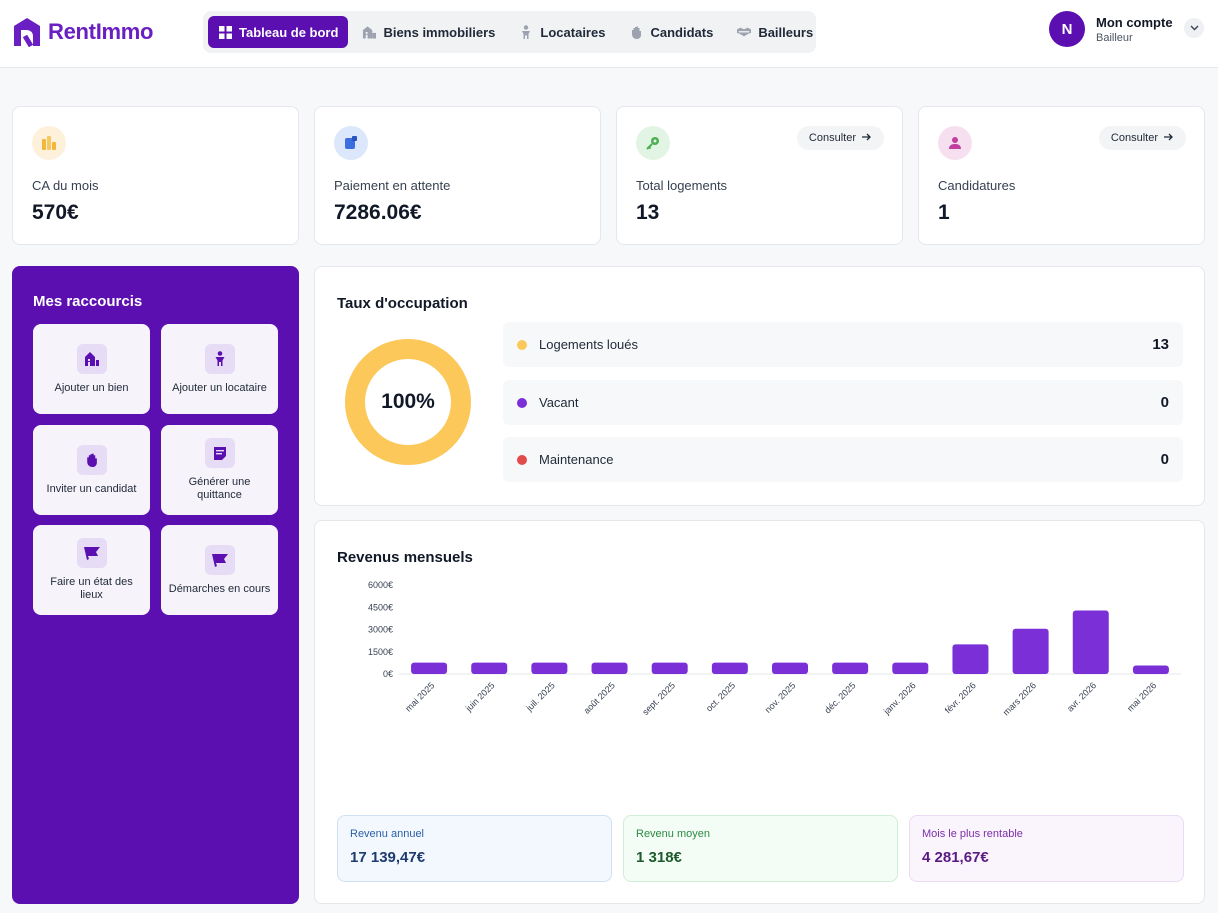 This screenshot has height=913, width=1218. Describe the element at coordinates (380, 652) in the screenshot. I see `y-tick-label: 1500€` at that location.